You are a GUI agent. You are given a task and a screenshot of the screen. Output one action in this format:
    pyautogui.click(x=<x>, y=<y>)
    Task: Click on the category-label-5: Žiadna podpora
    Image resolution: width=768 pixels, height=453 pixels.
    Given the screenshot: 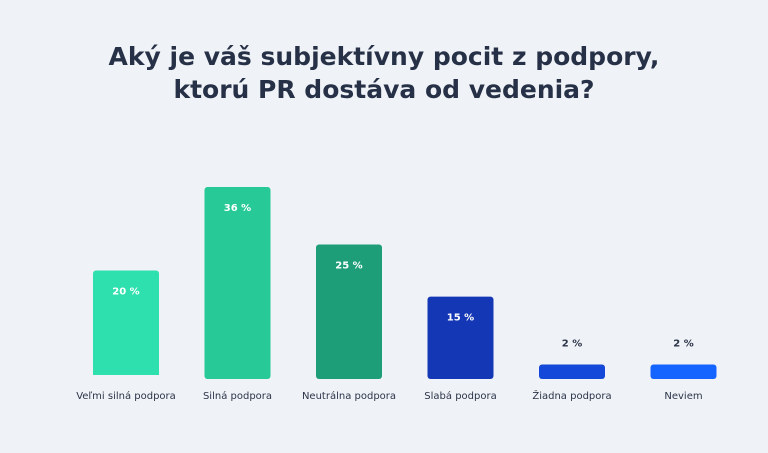 What is the action you would take?
    pyautogui.click(x=571, y=395)
    